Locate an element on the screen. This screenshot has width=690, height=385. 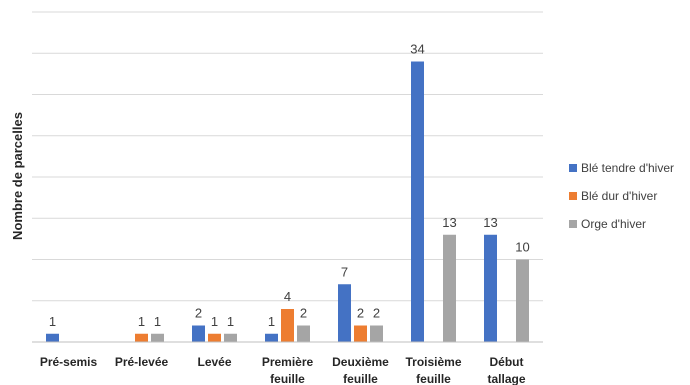
legend-label: Blé tendre d'hiver is located at coordinates (627, 168).